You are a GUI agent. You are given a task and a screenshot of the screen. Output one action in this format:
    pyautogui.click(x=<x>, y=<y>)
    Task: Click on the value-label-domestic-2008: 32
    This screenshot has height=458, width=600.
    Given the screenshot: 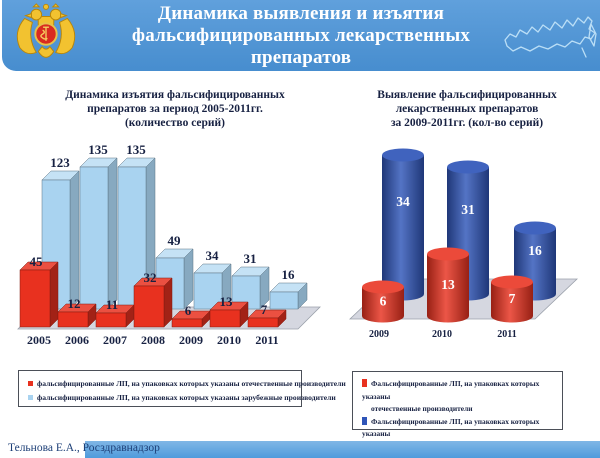 What is the action you would take?
    pyautogui.click(x=150, y=277)
    